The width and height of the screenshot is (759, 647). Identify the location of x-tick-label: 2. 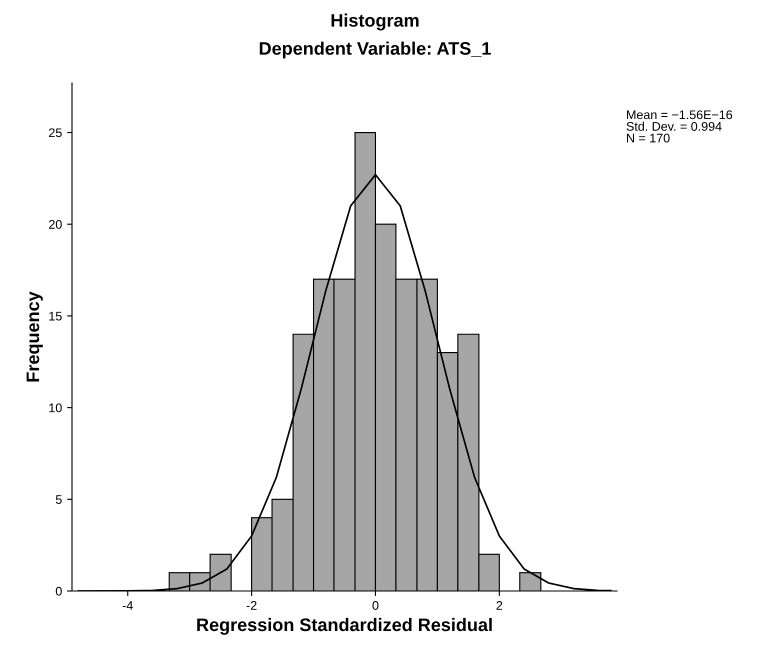
(499, 605).